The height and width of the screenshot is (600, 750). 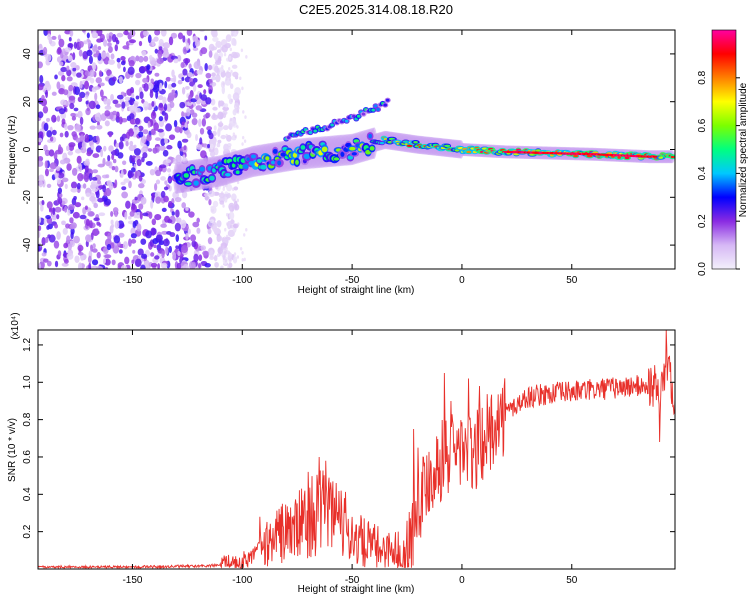 What do you see at coordinates (376, 9) in the screenshot?
I see `chart-title: C2E5.2025.314.08.18.R20` at bounding box center [376, 9].